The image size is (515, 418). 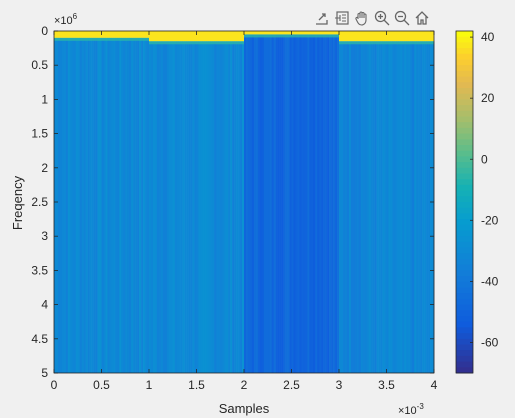 I want to click on data-tips-icon, so click(x=341, y=18).